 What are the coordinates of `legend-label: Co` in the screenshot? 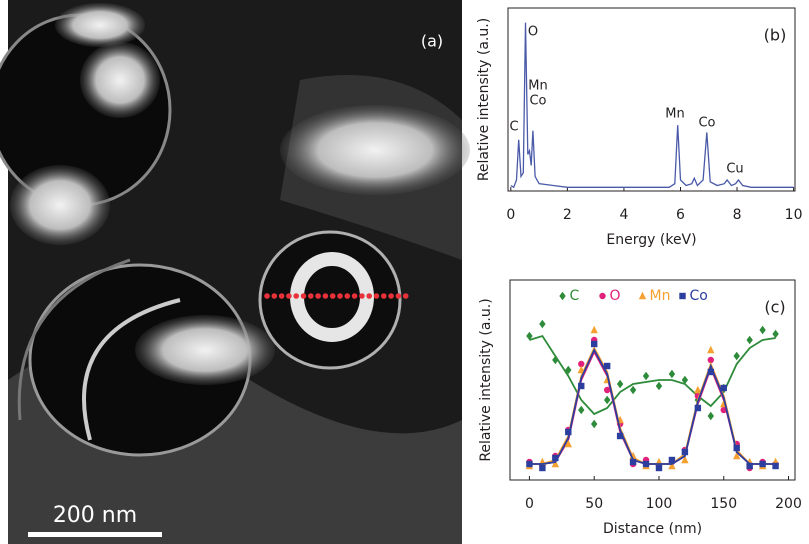 It's located at (699, 296).